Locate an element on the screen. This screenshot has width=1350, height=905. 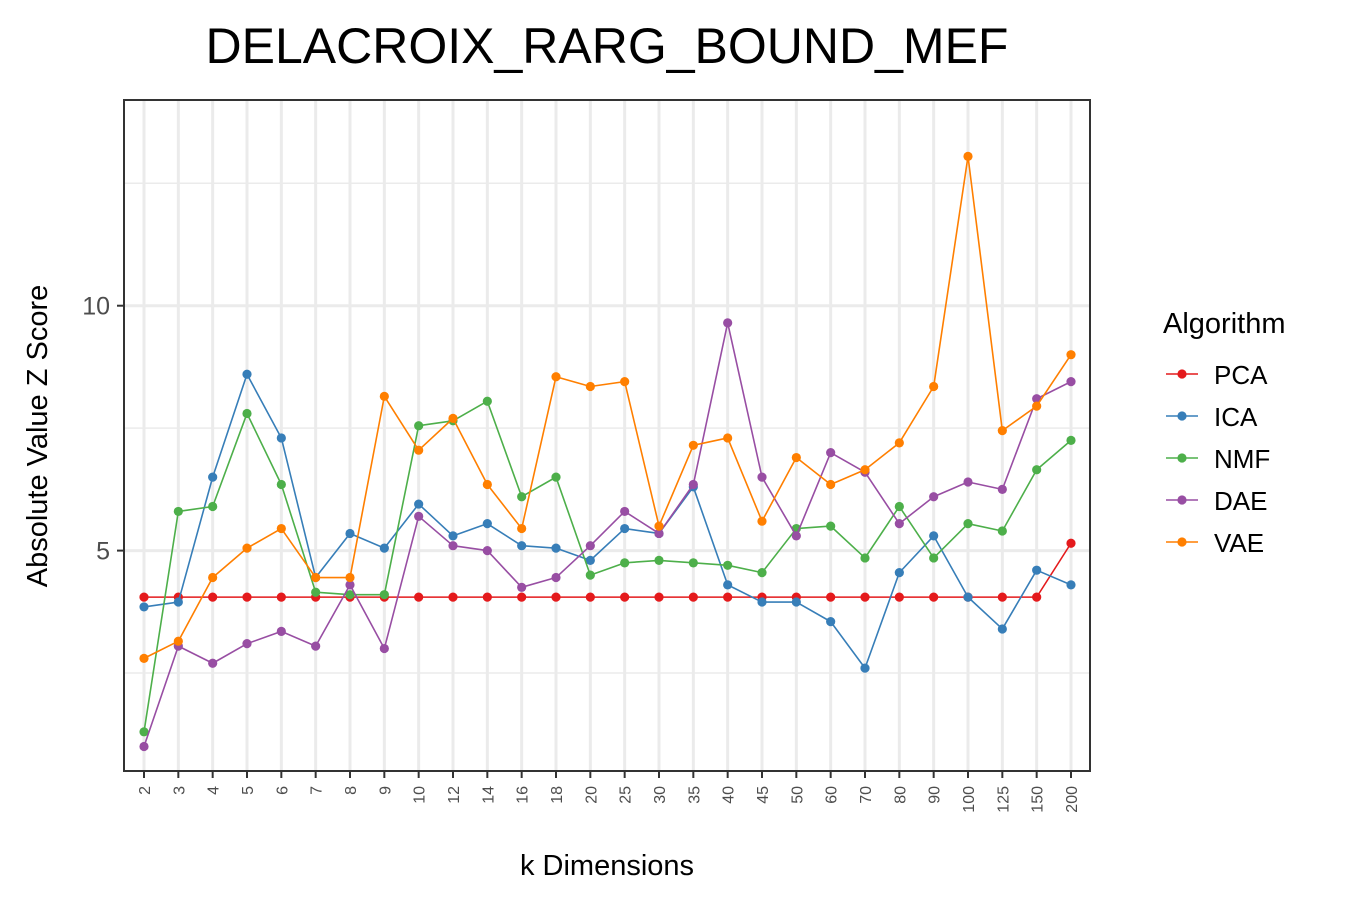
series-line is located at coordinates (608, 570).